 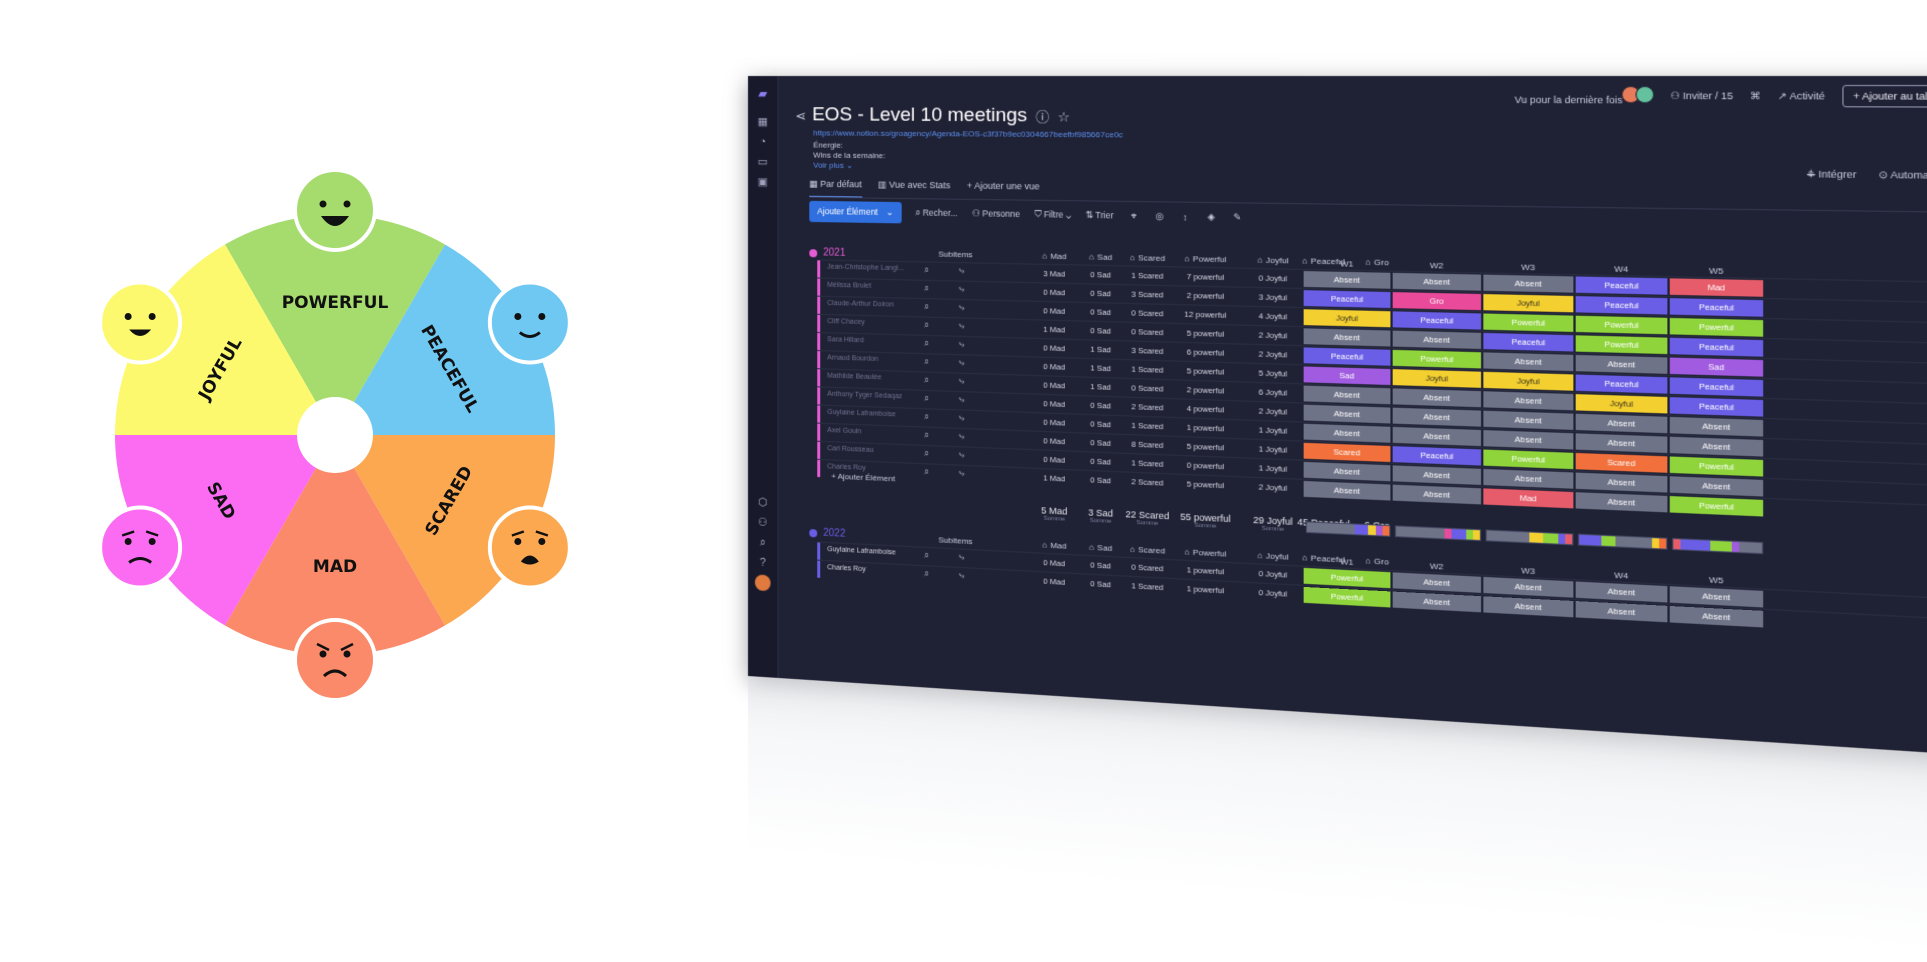 What do you see at coordinates (801, 116) in the screenshot?
I see `share-icon: ⋖` at bounding box center [801, 116].